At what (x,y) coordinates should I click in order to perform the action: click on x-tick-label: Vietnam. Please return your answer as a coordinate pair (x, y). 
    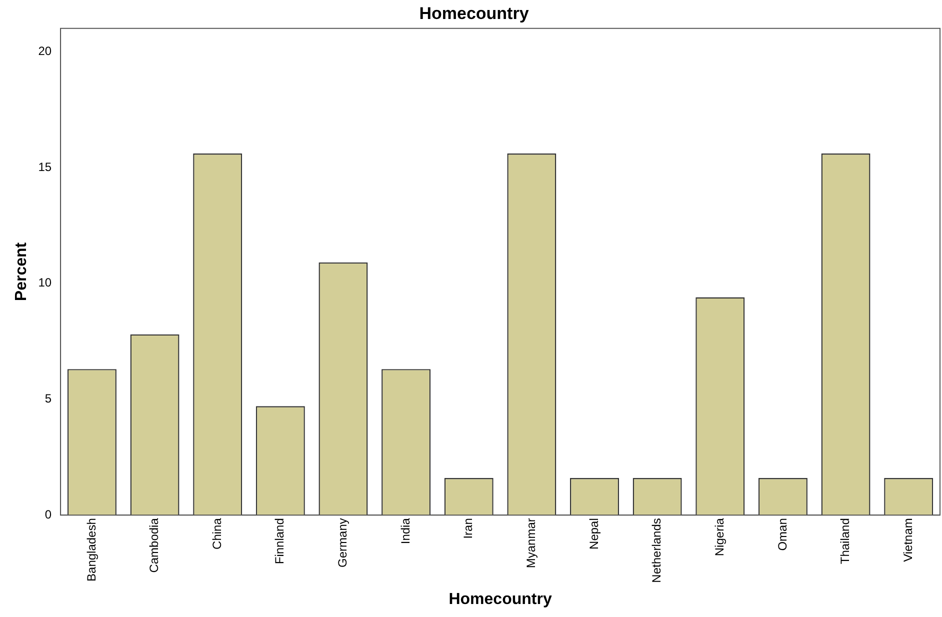
    Looking at the image, I should click on (907, 540).